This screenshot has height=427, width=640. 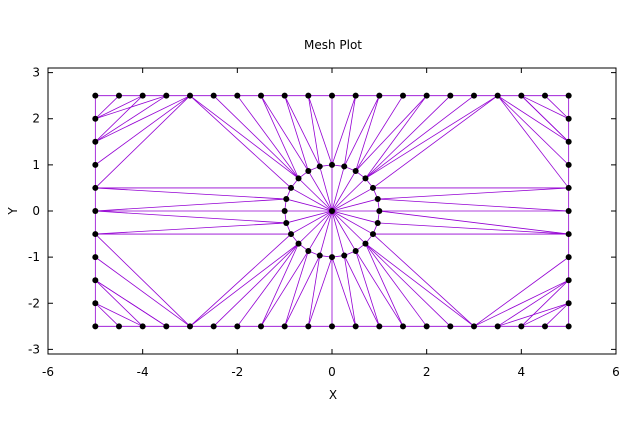 What do you see at coordinates (34, 349) in the screenshot?
I see `y-tick-label: -3` at bounding box center [34, 349].